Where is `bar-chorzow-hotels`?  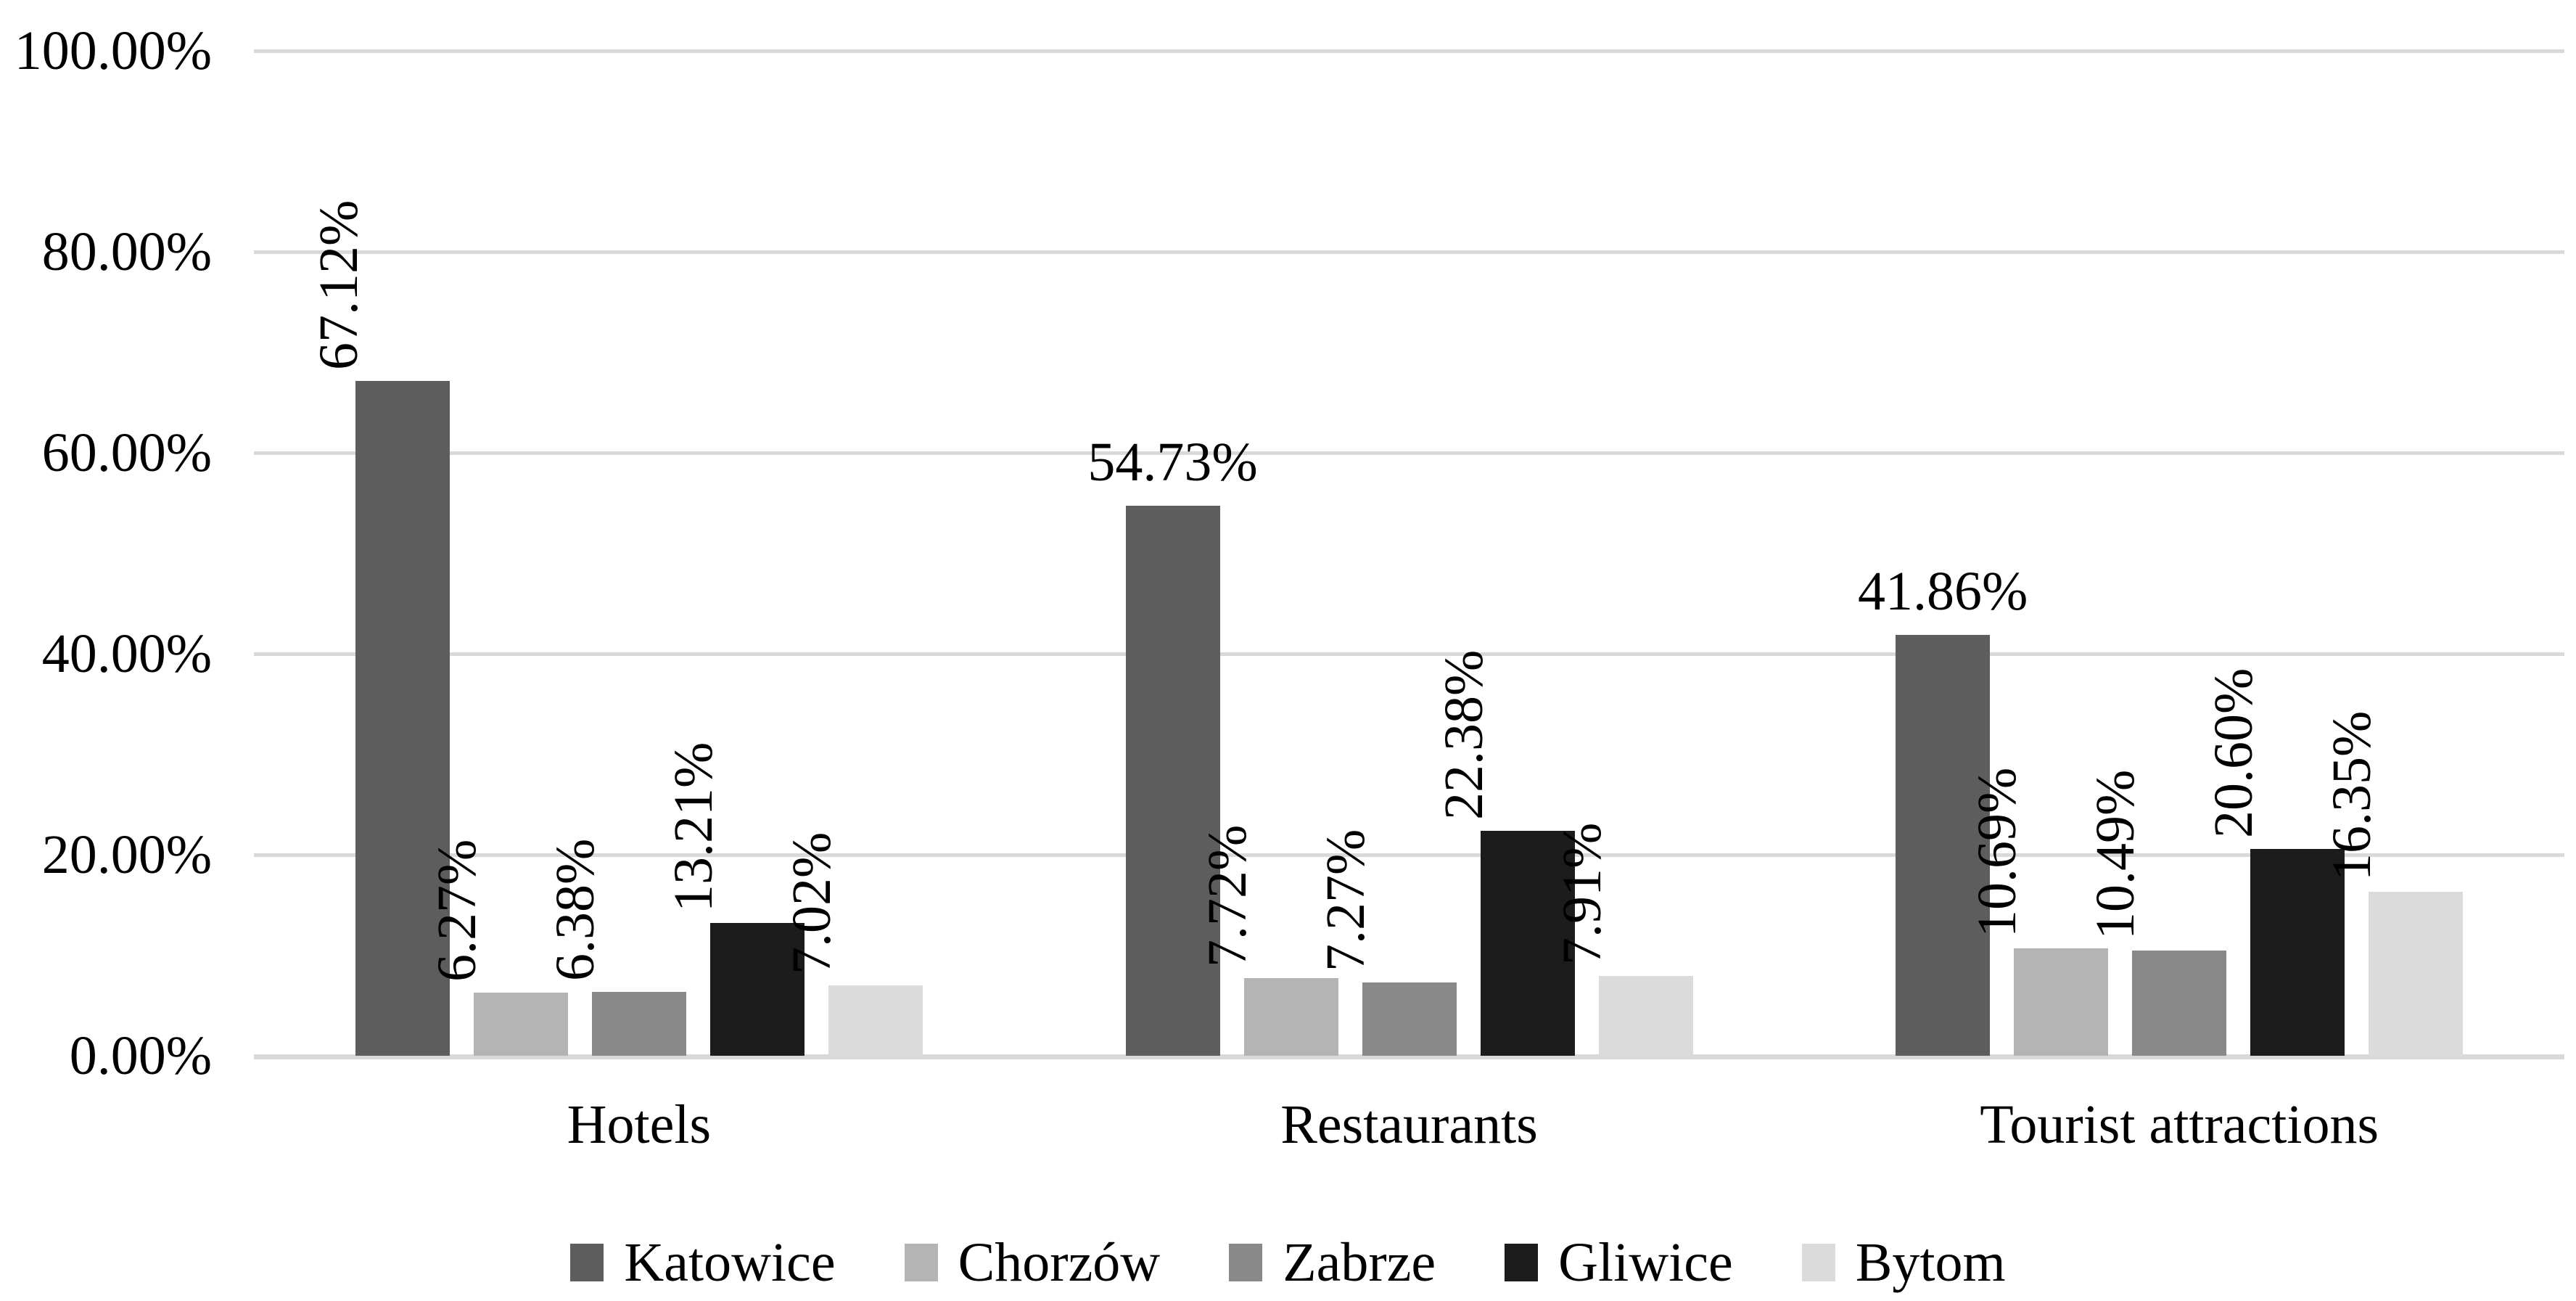
bar-chorzow-hotels is located at coordinates (520, 1024).